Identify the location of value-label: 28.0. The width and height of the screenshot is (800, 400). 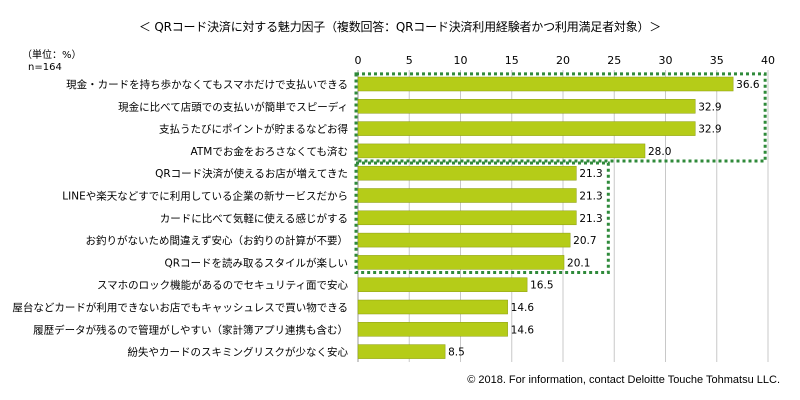
(659, 152).